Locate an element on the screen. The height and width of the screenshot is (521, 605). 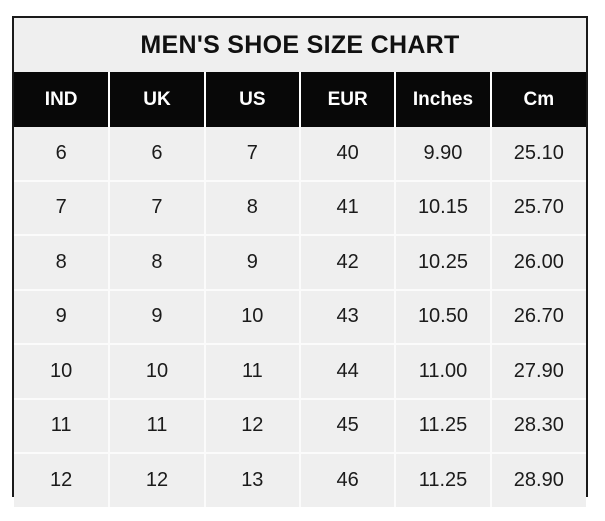
cell-us: 7 is located at coordinates (252, 154).